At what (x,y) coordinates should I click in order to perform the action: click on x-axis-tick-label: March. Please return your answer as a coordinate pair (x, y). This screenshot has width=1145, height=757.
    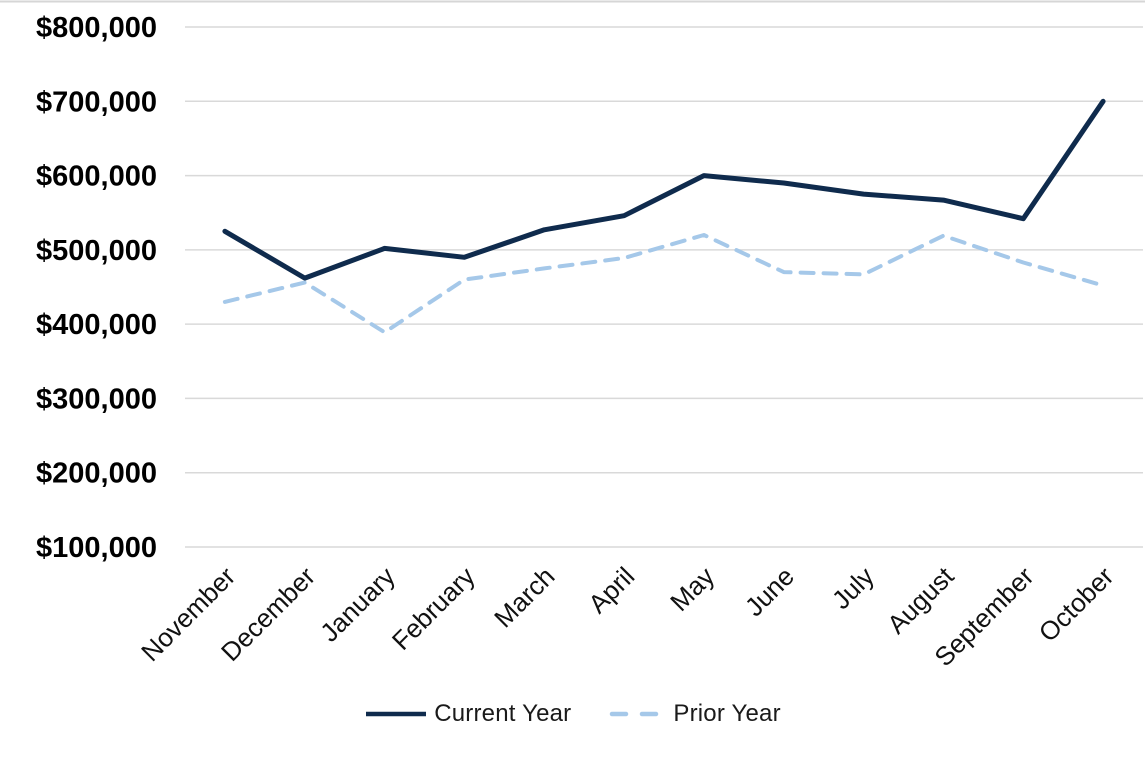
    Looking at the image, I should click on (524, 597).